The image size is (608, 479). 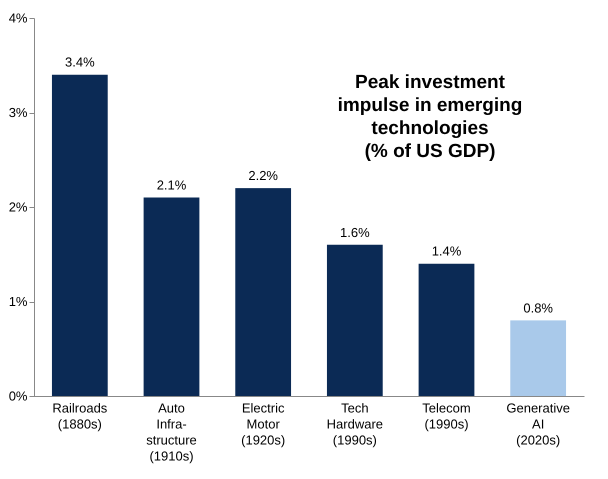 I want to click on y-tick-label: 4%, so click(x=18, y=18).